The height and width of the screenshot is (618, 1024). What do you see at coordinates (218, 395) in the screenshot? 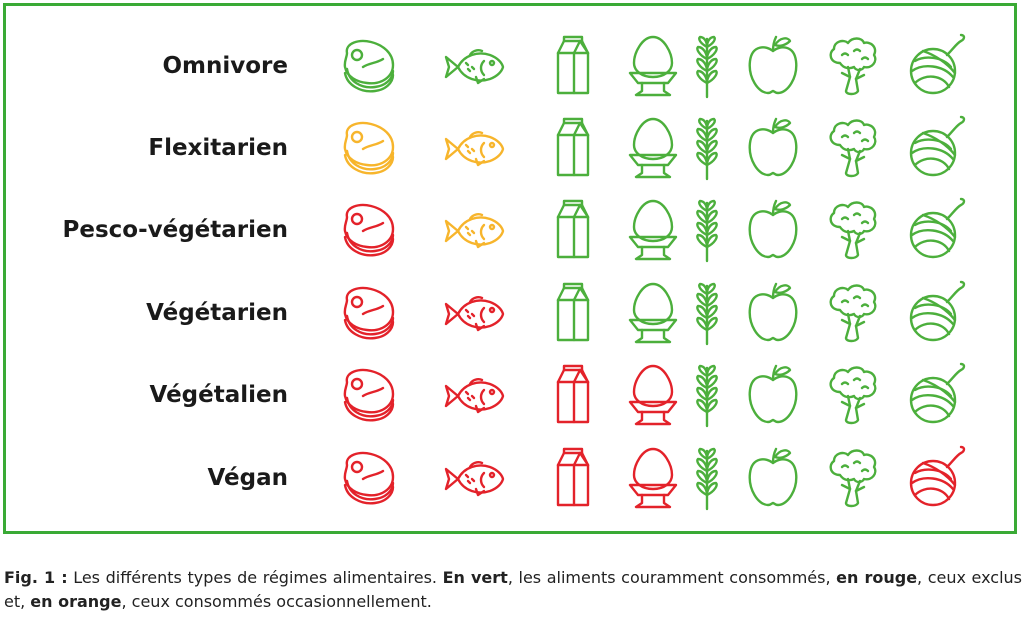
I see `diet-label: Végétalien` at bounding box center [218, 395].